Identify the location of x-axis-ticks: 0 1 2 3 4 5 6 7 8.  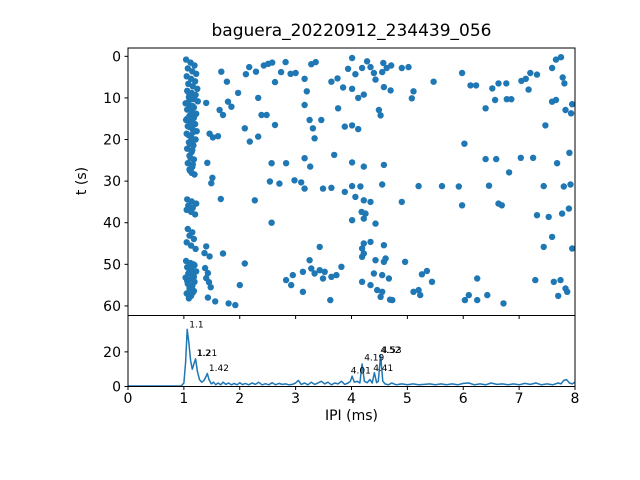
(351, 361).